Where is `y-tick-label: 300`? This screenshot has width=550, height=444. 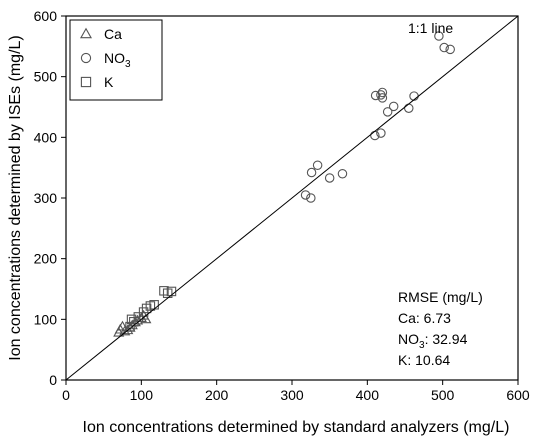 y-tick-label: 300 is located at coordinates (46, 198).